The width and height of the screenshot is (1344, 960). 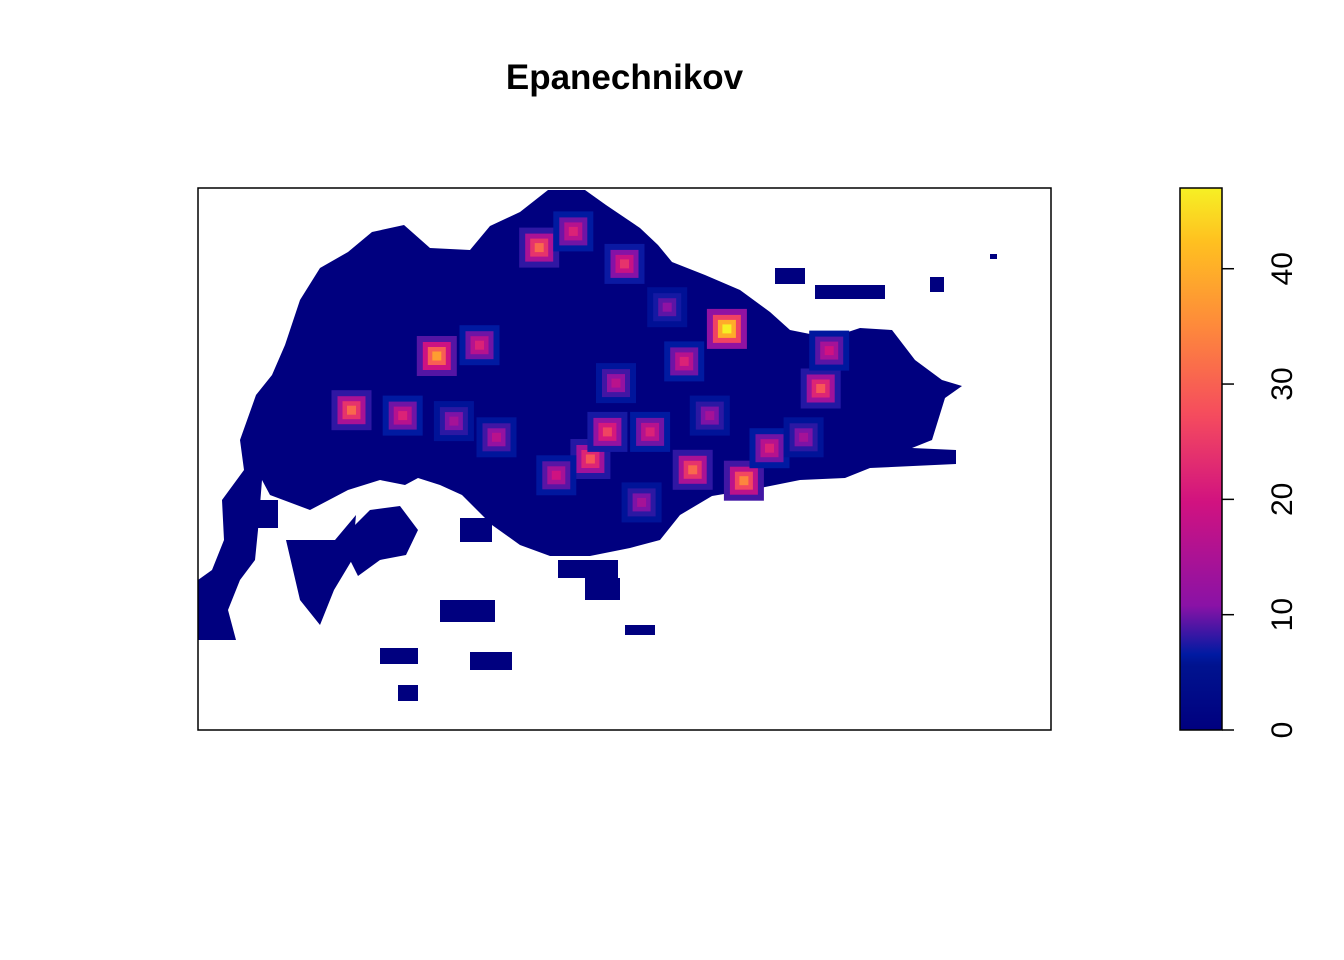 I want to click on density-hotspots, so click(x=590, y=367).